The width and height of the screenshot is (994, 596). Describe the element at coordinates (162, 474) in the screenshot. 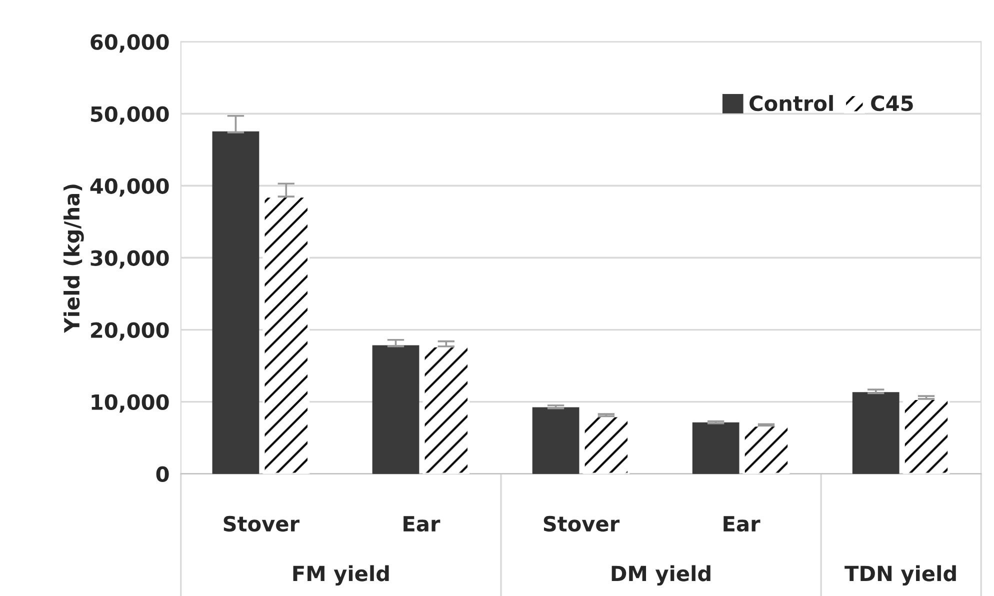

I see `y-tick-label: 0` at that location.